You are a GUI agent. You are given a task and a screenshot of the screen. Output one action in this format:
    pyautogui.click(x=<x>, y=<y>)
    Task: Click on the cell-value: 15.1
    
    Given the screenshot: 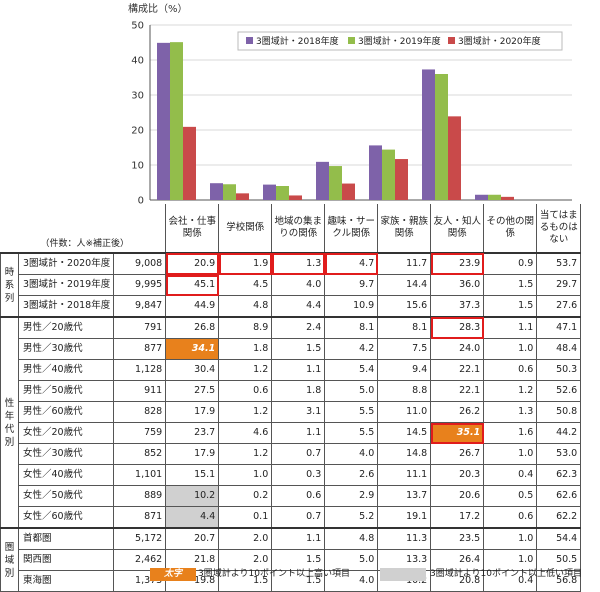 What is the action you would take?
    pyautogui.click(x=192, y=475)
    